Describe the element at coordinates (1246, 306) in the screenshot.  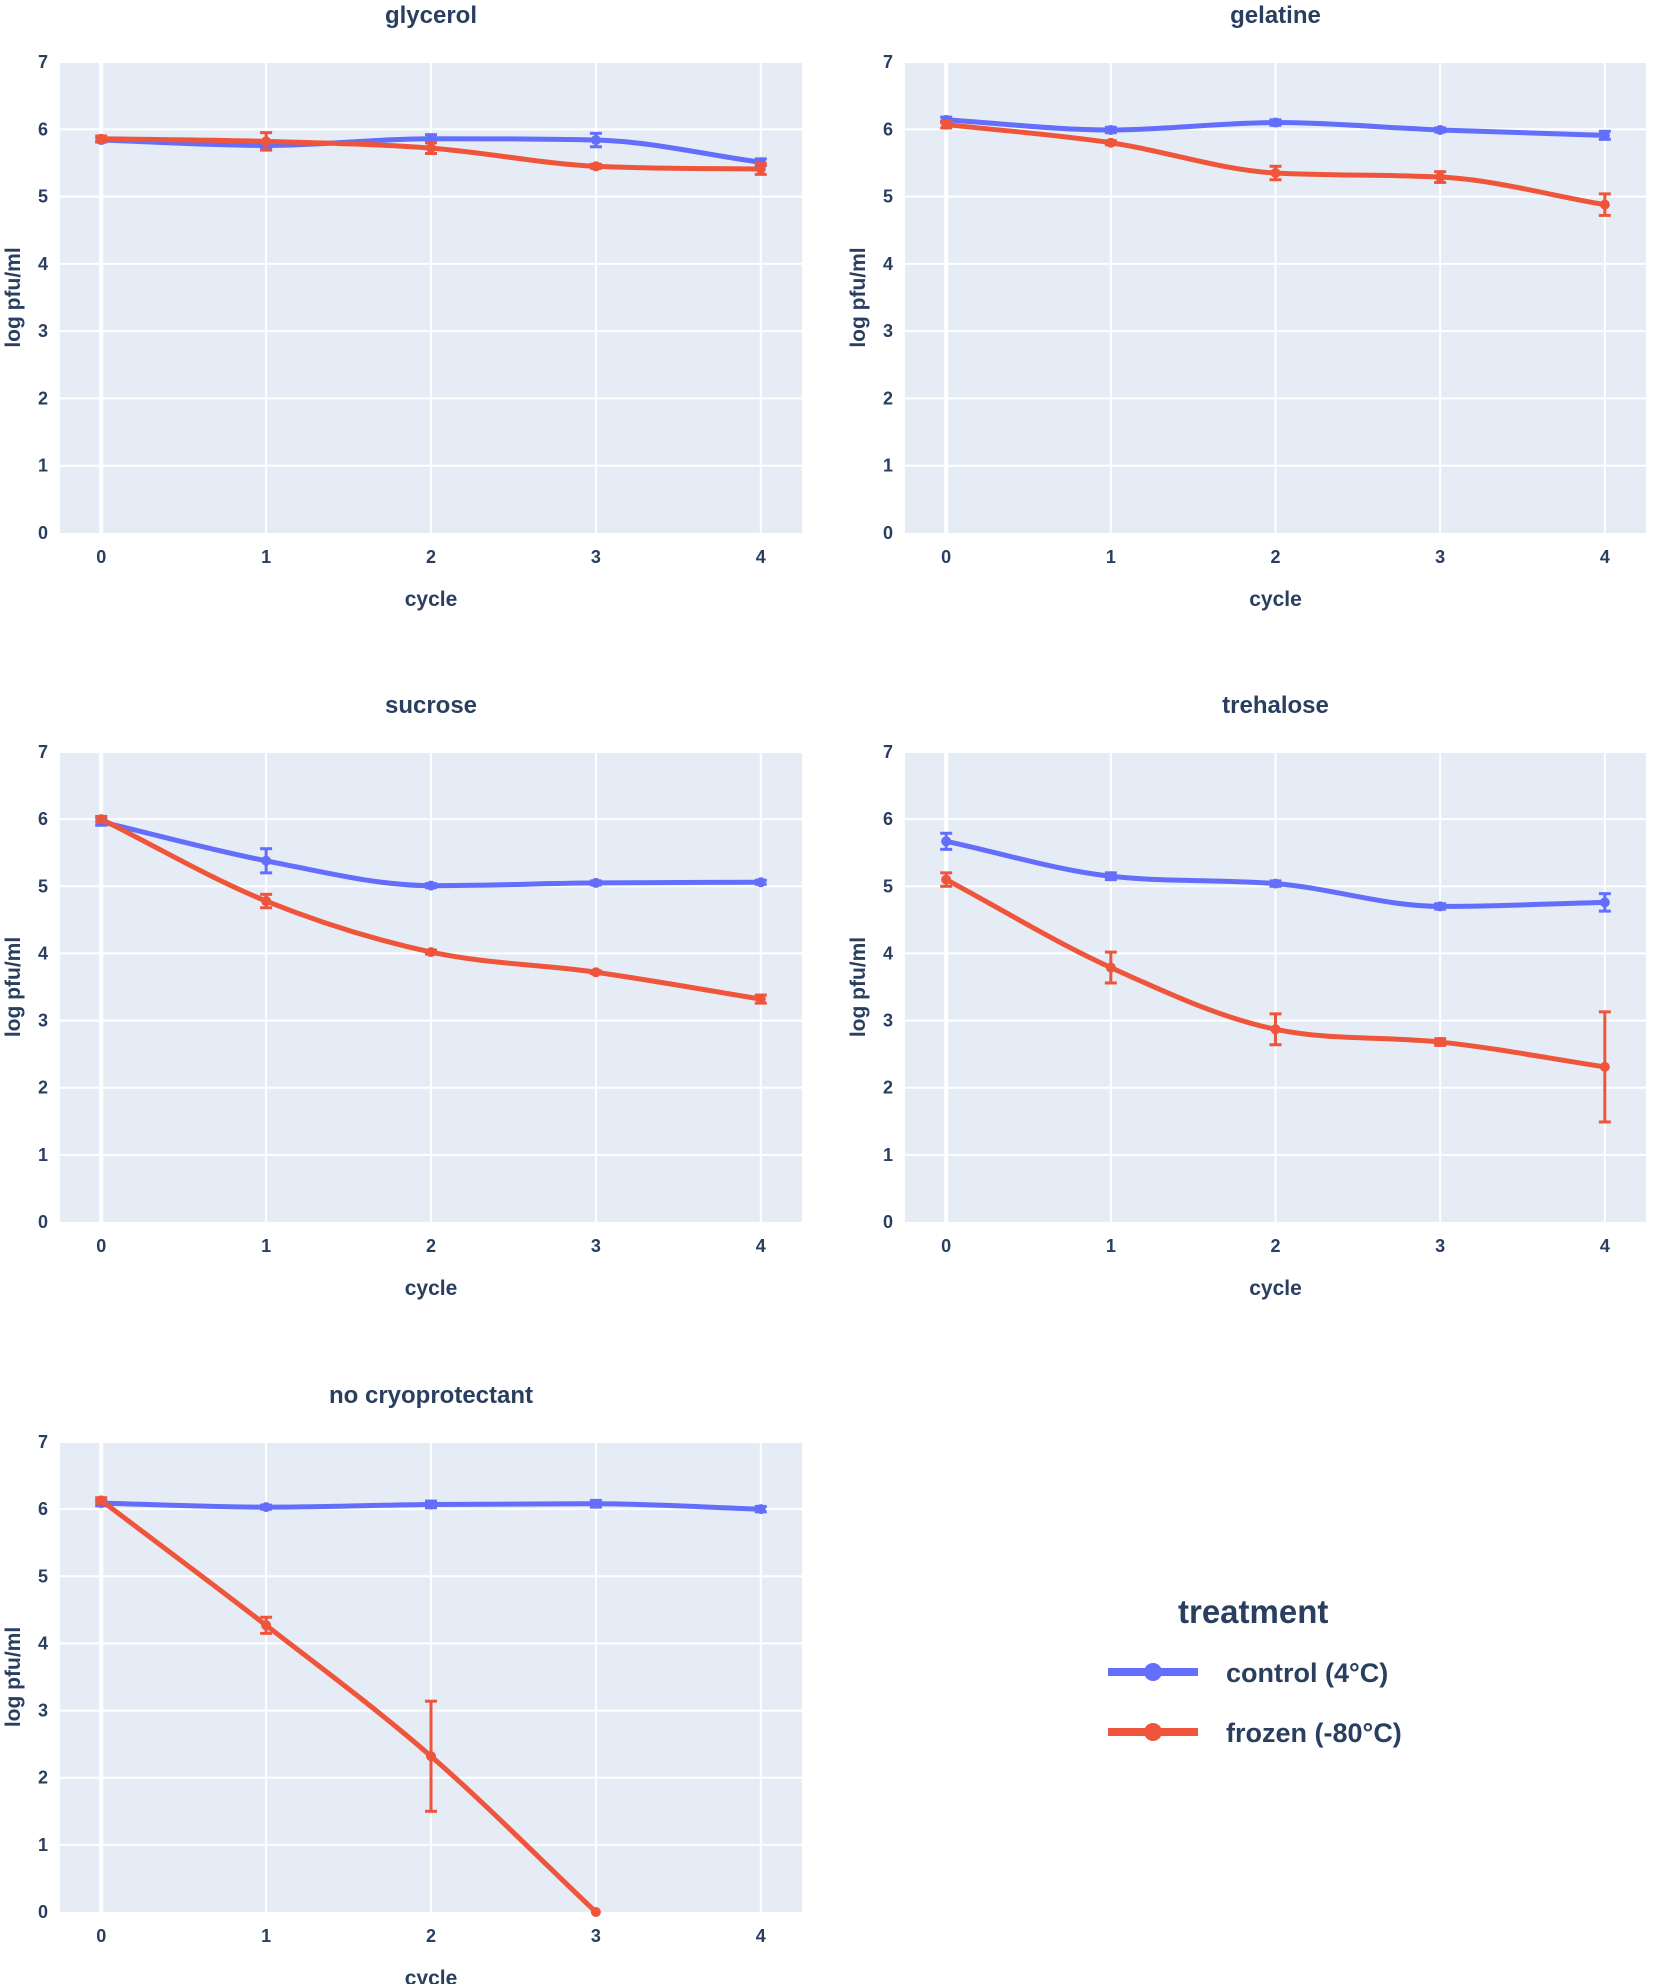
I see `panel-gelatine: 0 1 2 3 4 5 6 7 0 1 2 3 4 gelatine cycle log pfu/ml` at that location.